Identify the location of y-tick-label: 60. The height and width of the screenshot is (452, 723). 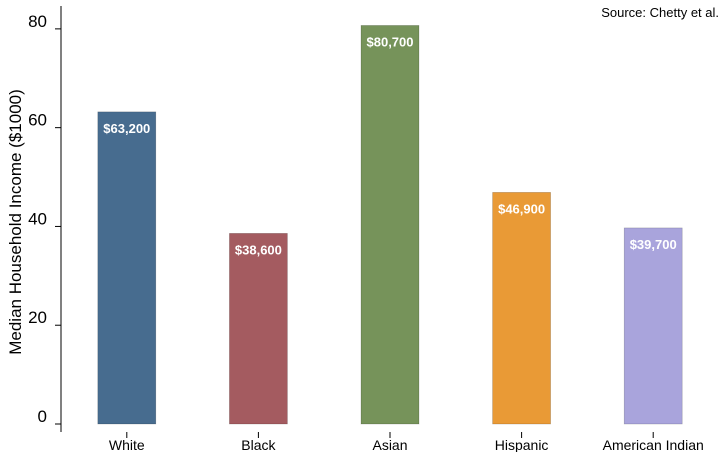
(37, 120).